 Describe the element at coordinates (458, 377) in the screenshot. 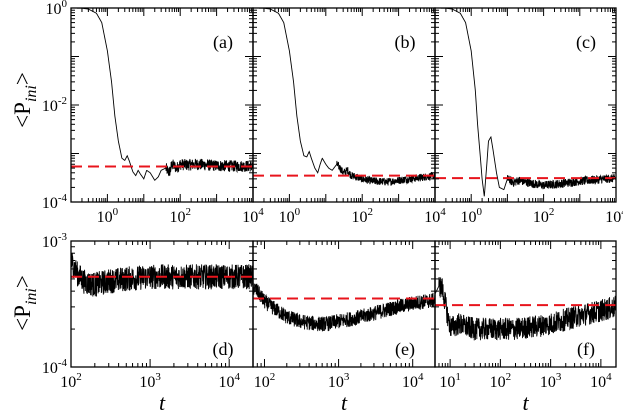

I see `x-tick-label-exponent: 1` at that location.